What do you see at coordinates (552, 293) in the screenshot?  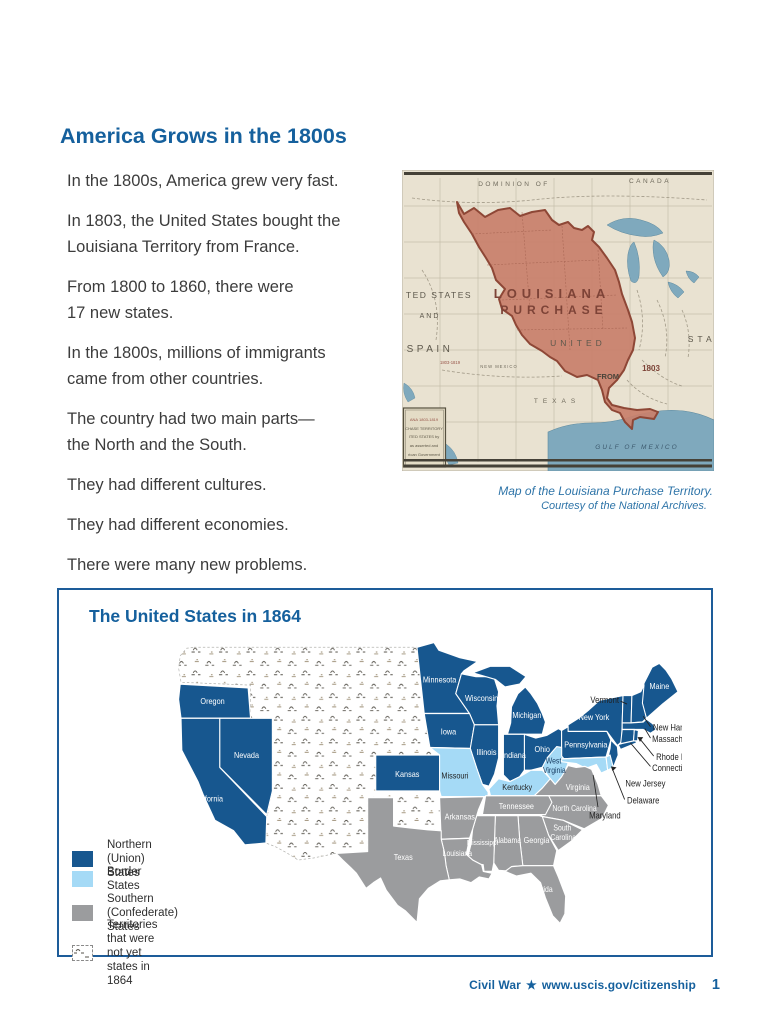 I see `map-label-louisiana: LOUISIANA` at bounding box center [552, 293].